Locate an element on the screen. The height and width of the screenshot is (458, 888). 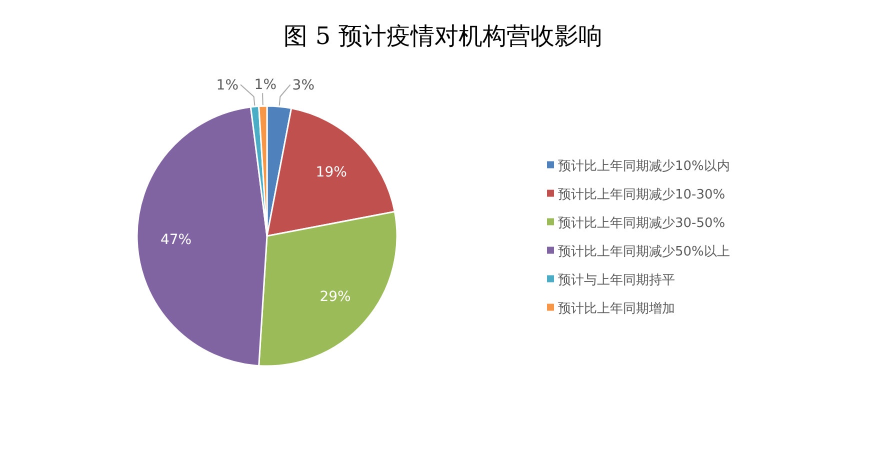
title: 图 5 预计疫情对机构营收影响 is located at coordinates (443, 36).